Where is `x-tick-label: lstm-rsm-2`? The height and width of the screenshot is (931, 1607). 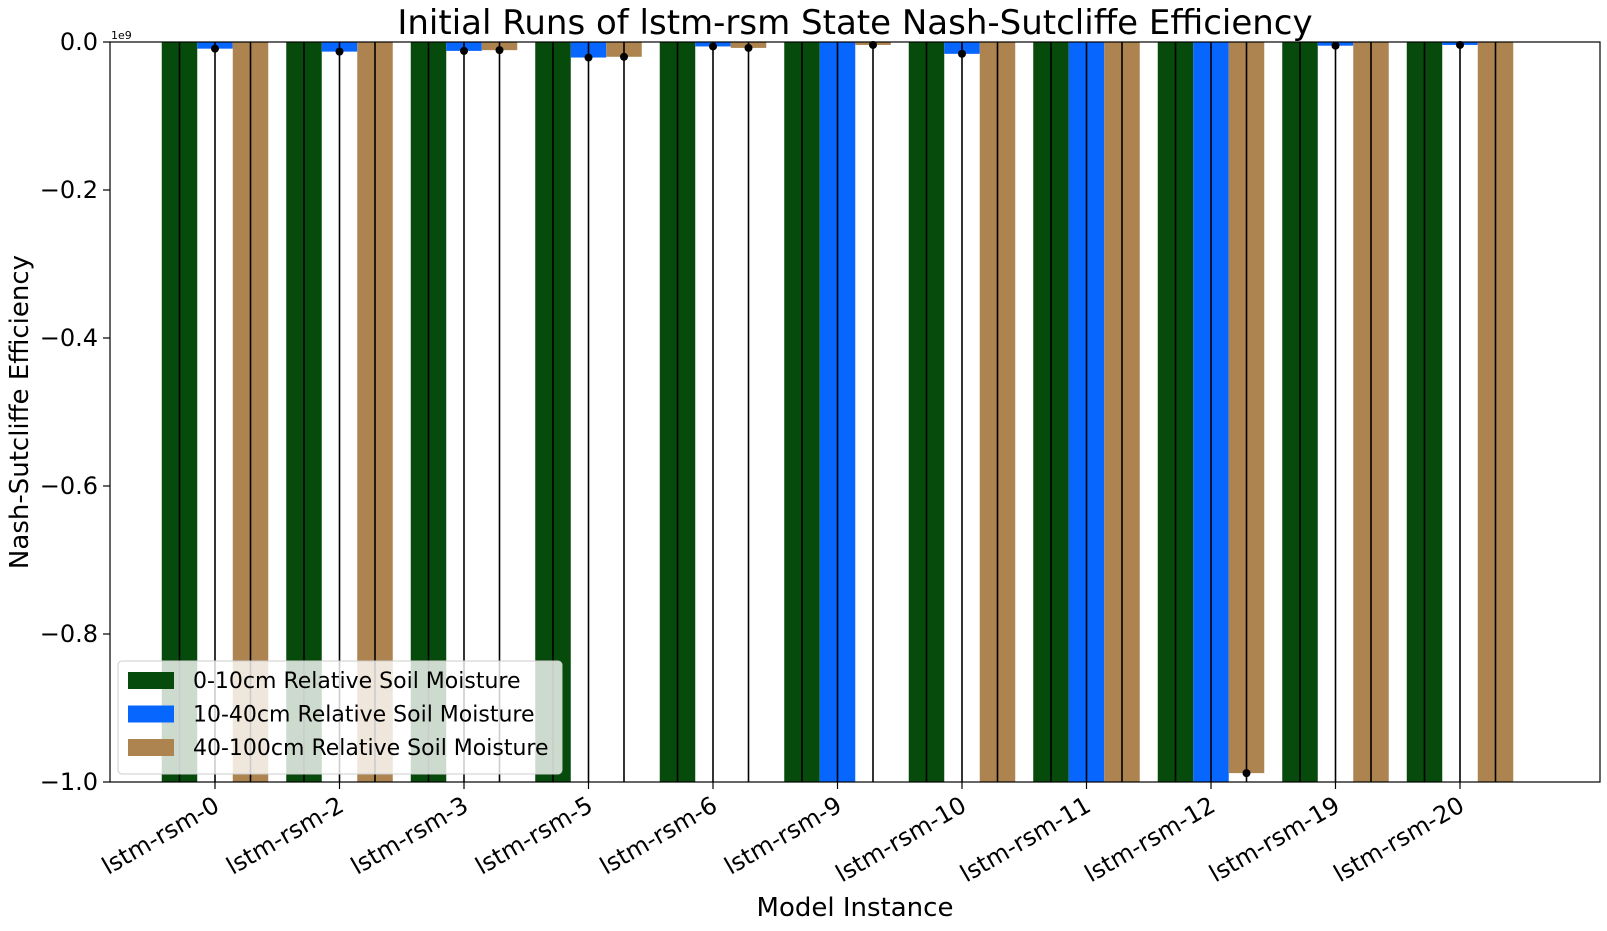 x-tick-label: lstm-rsm-2 is located at coordinates (285, 835).